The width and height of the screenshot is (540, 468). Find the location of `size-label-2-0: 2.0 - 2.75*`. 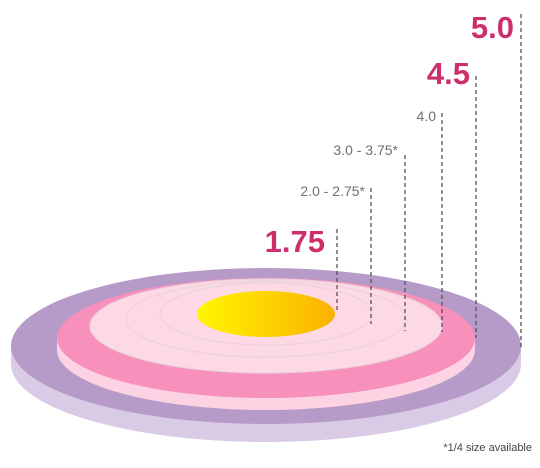

size-label-2-0: 2.0 - 2.75* is located at coordinates (332, 191).